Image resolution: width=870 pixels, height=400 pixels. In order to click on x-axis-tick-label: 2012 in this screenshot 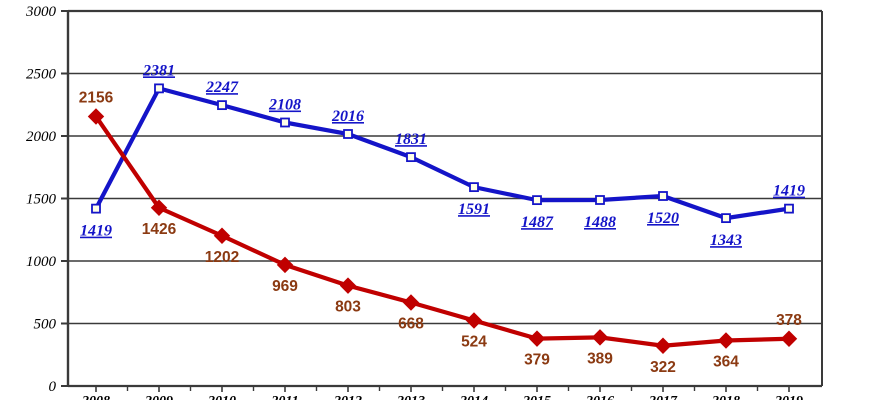, I will do `click(347, 397)`.